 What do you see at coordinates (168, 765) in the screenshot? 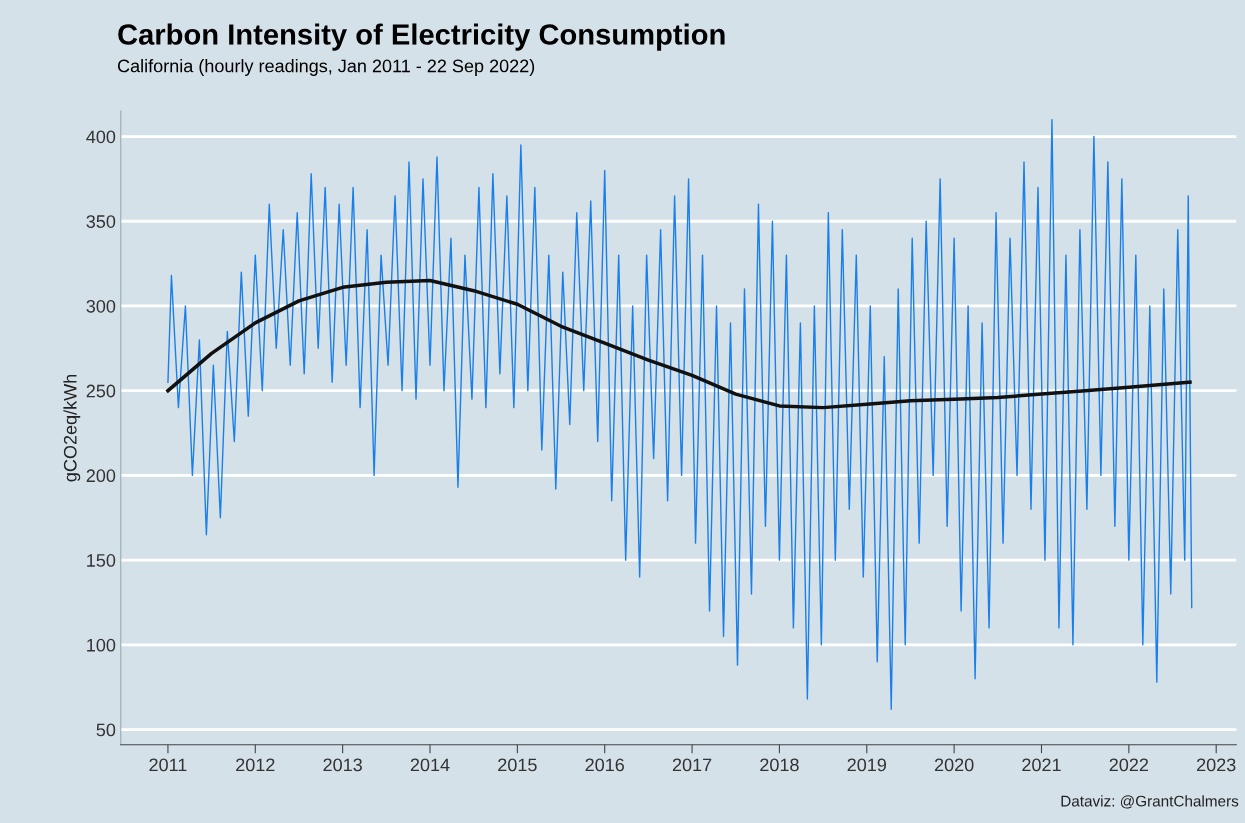
I see `x-tick-label: 2011` at bounding box center [168, 765].